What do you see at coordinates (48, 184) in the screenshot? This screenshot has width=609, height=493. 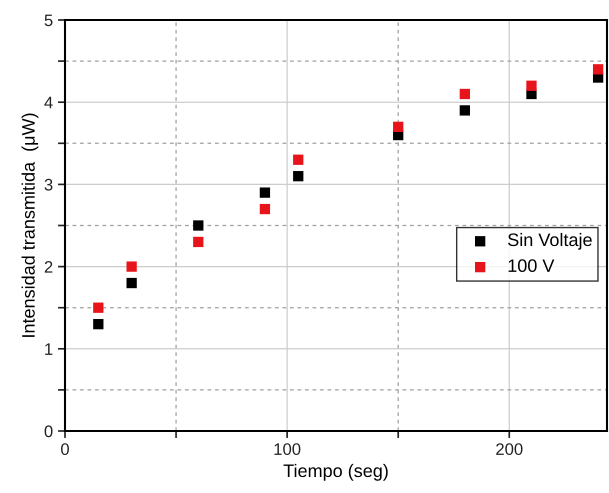 I see `y-tick-label: 3` at bounding box center [48, 184].